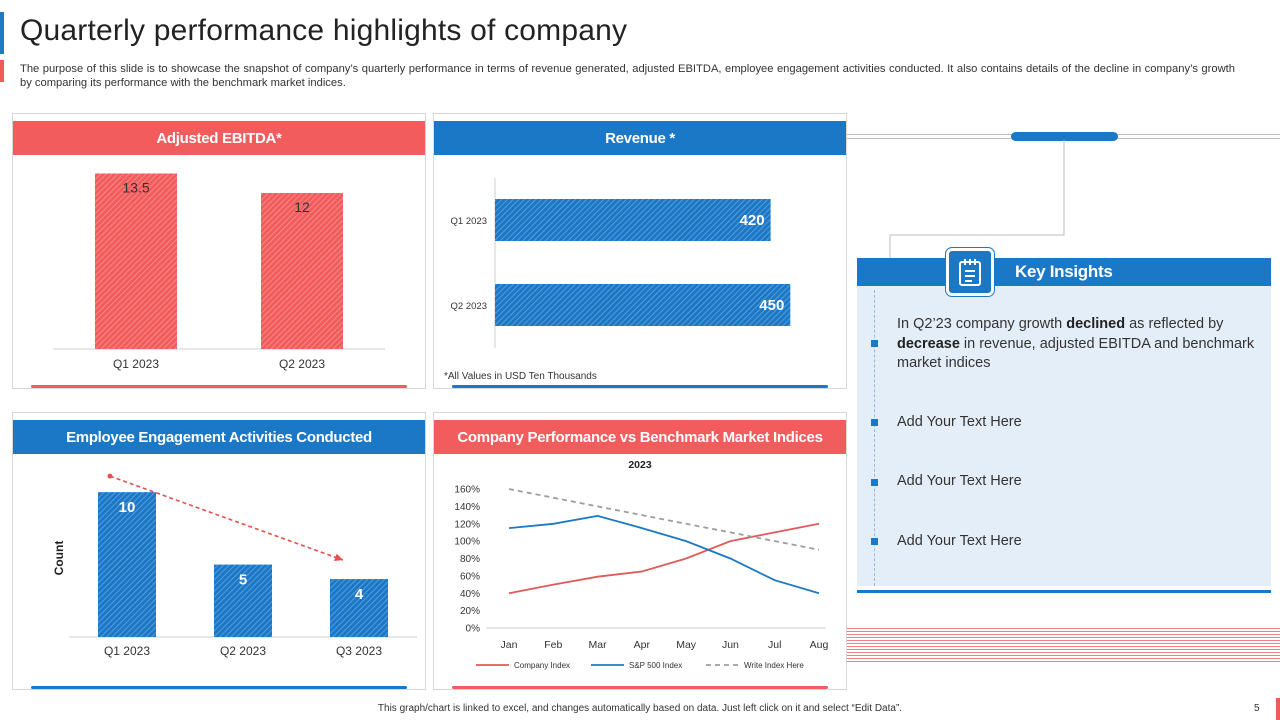  I want to click on legend-label: Write Index Here, so click(774, 665).